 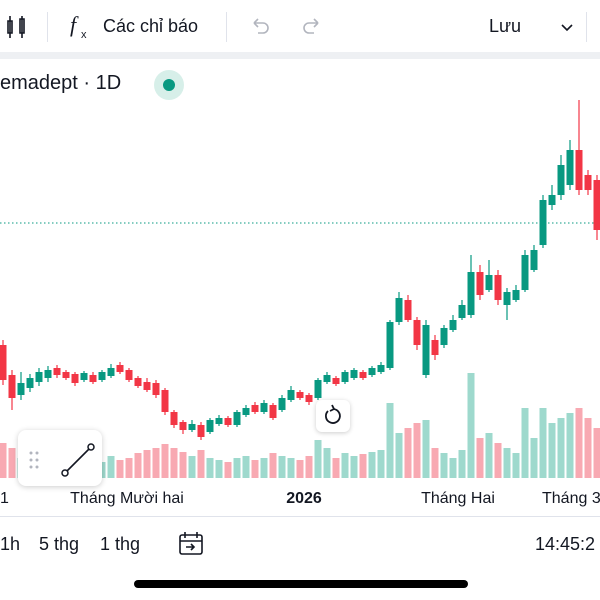 I want to click on range-button: 1 thg, so click(x=120, y=544).